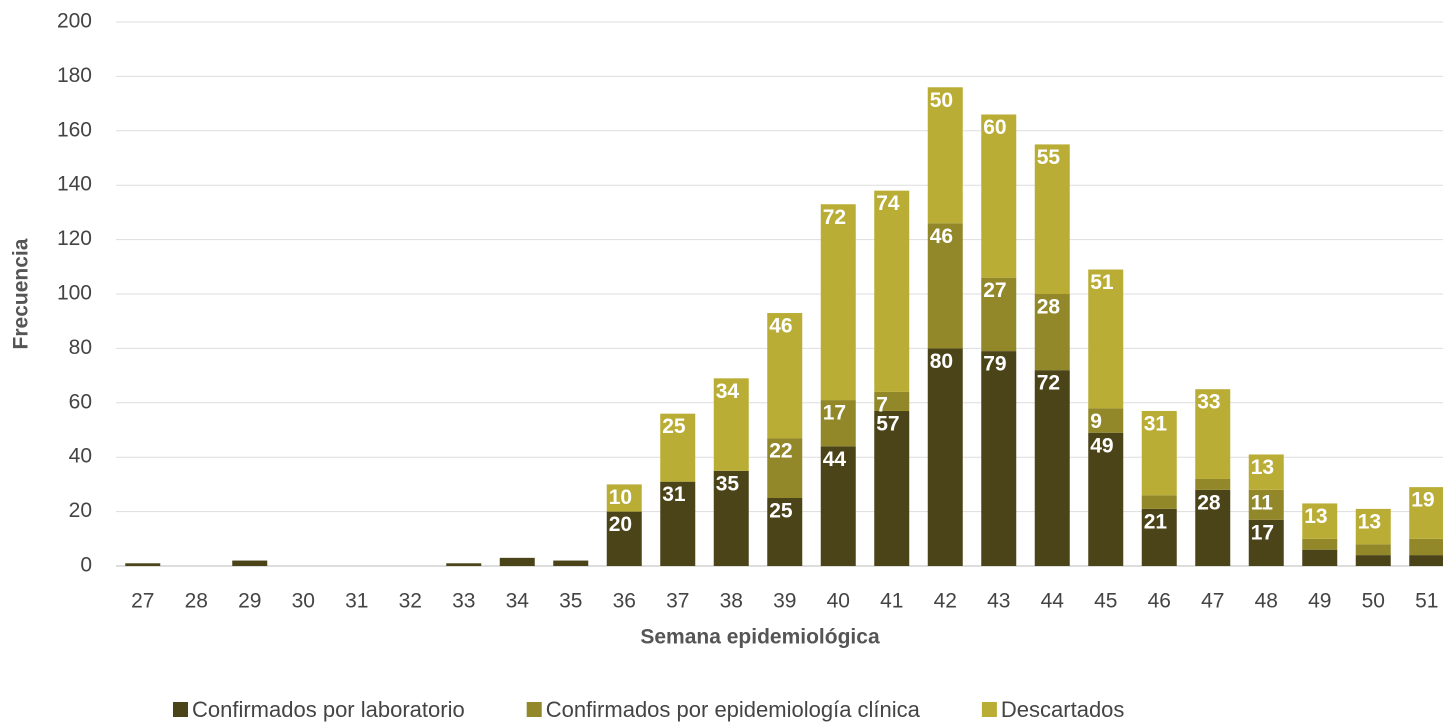  What do you see at coordinates (196, 601) in the screenshot?
I see `x-tick-label: 28` at bounding box center [196, 601].